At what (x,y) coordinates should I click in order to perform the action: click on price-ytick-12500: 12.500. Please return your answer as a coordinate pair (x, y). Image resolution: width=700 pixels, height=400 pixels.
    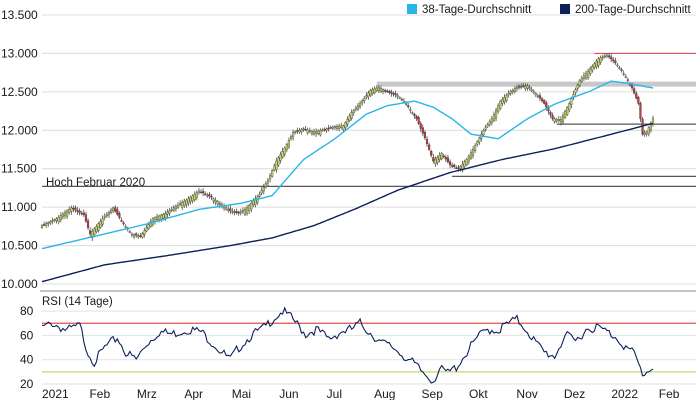
    Looking at the image, I should click on (19, 92).